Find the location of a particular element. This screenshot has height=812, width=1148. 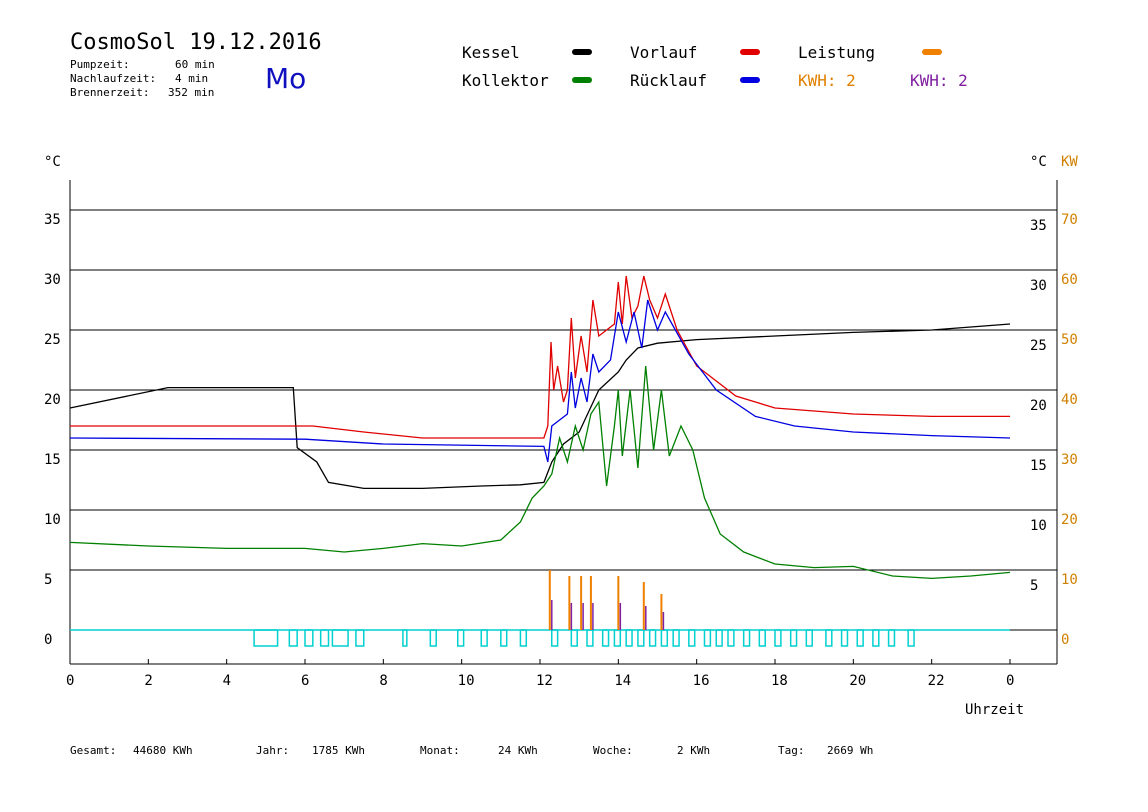

legend-ruecklauf: Rücklauf is located at coordinates (669, 80).